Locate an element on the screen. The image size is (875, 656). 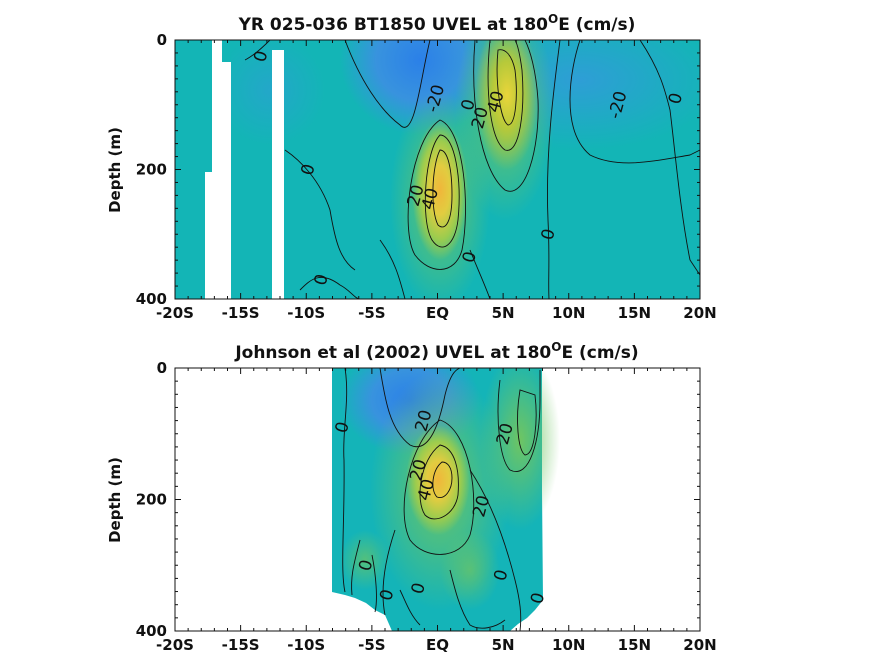
bottom-y-tick-label: 400 is located at coordinates (151, 631).